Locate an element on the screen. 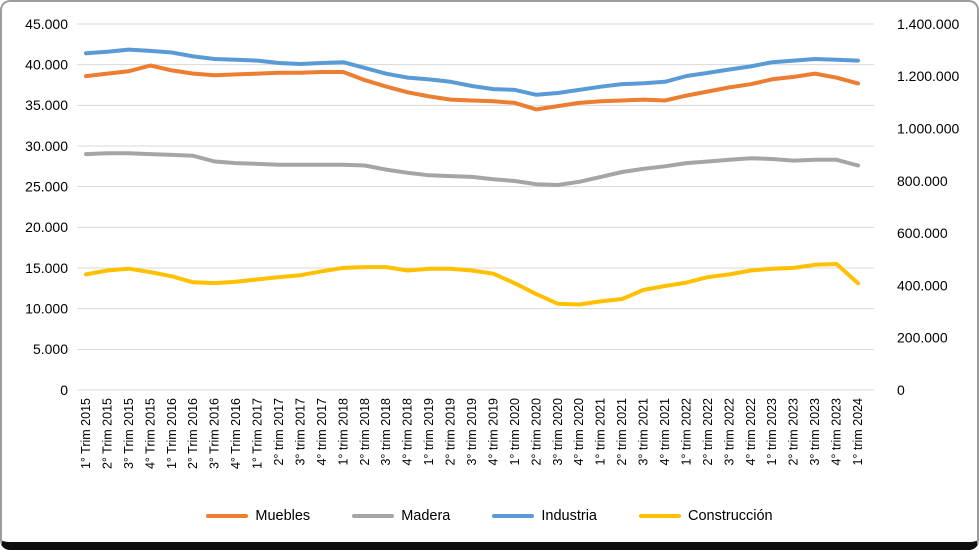  x-axis-tick-label: 4° trim 2017 is located at coordinates (322, 432).